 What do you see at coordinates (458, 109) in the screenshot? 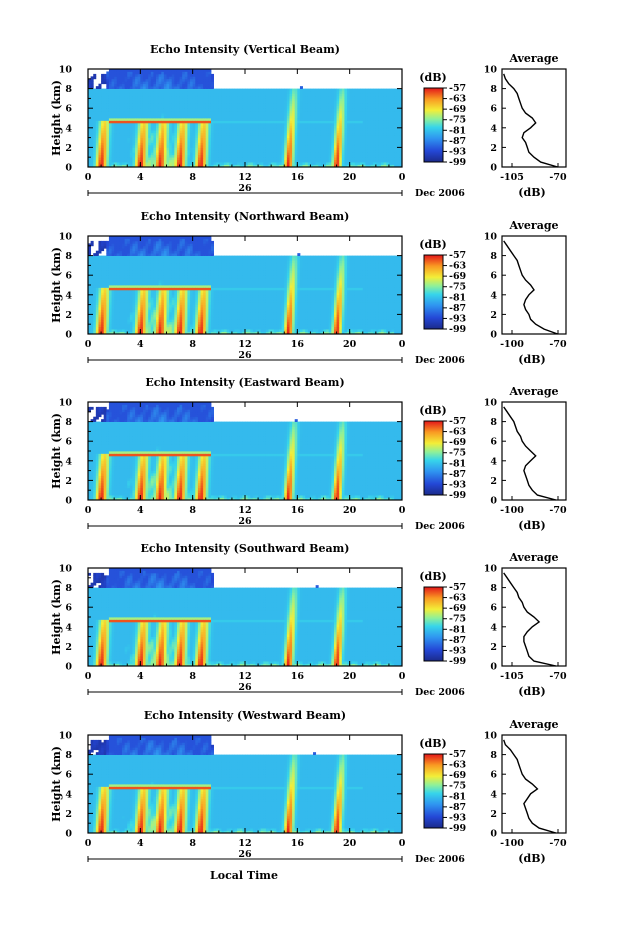
I see `colorbar-tick-label: -69` at bounding box center [458, 109].